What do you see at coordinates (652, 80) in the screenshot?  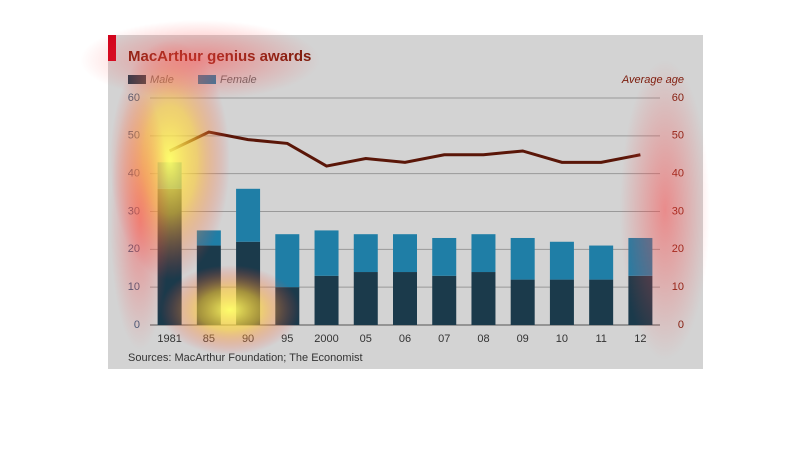 I see `y2-axis-label: Average age` at bounding box center [652, 80].